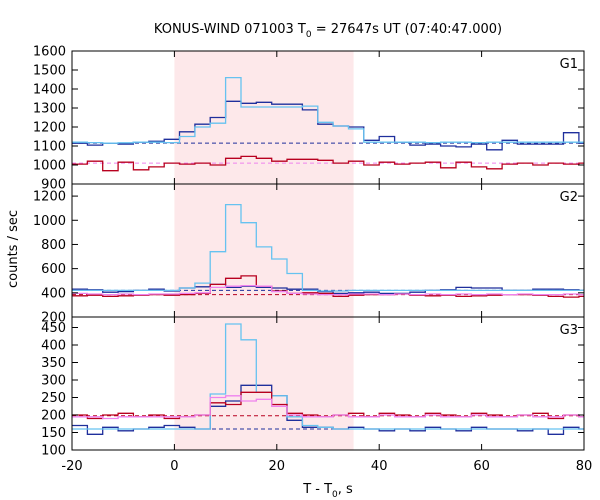 The height and width of the screenshot is (500, 600). I want to click on x-tick-label: 40, so click(379, 466).